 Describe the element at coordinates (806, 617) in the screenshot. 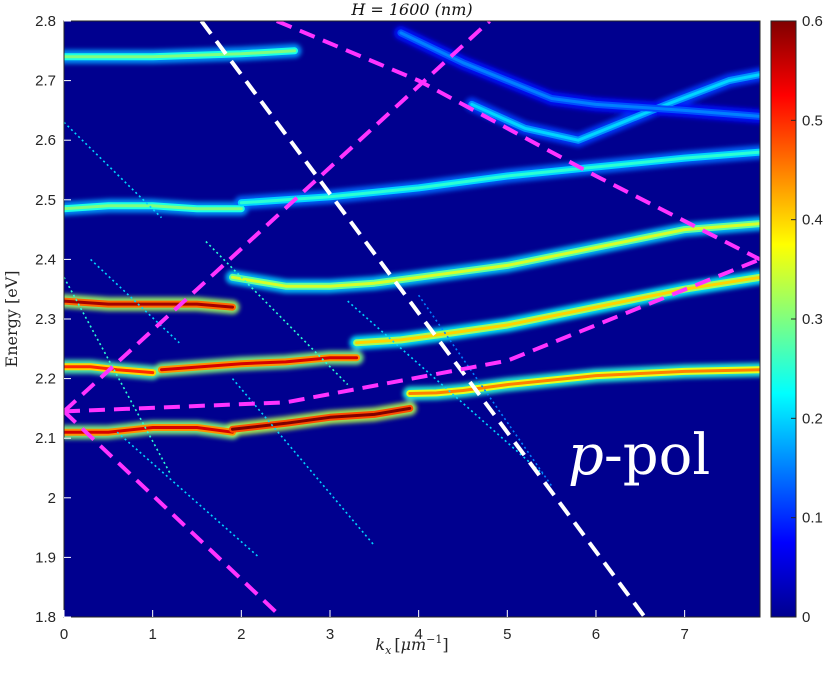

I see `colorbar-tick-label: 0` at that location.